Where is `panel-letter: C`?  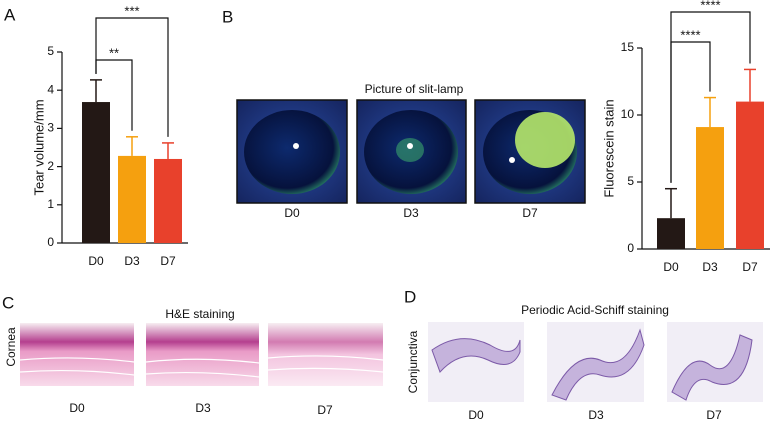 panel-letter: C is located at coordinates (8, 302).